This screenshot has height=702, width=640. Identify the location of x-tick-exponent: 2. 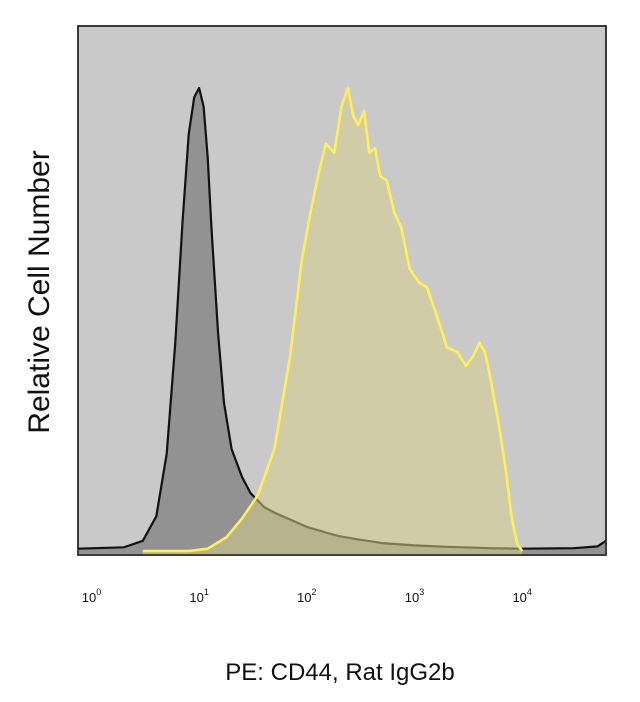
(314, 592).